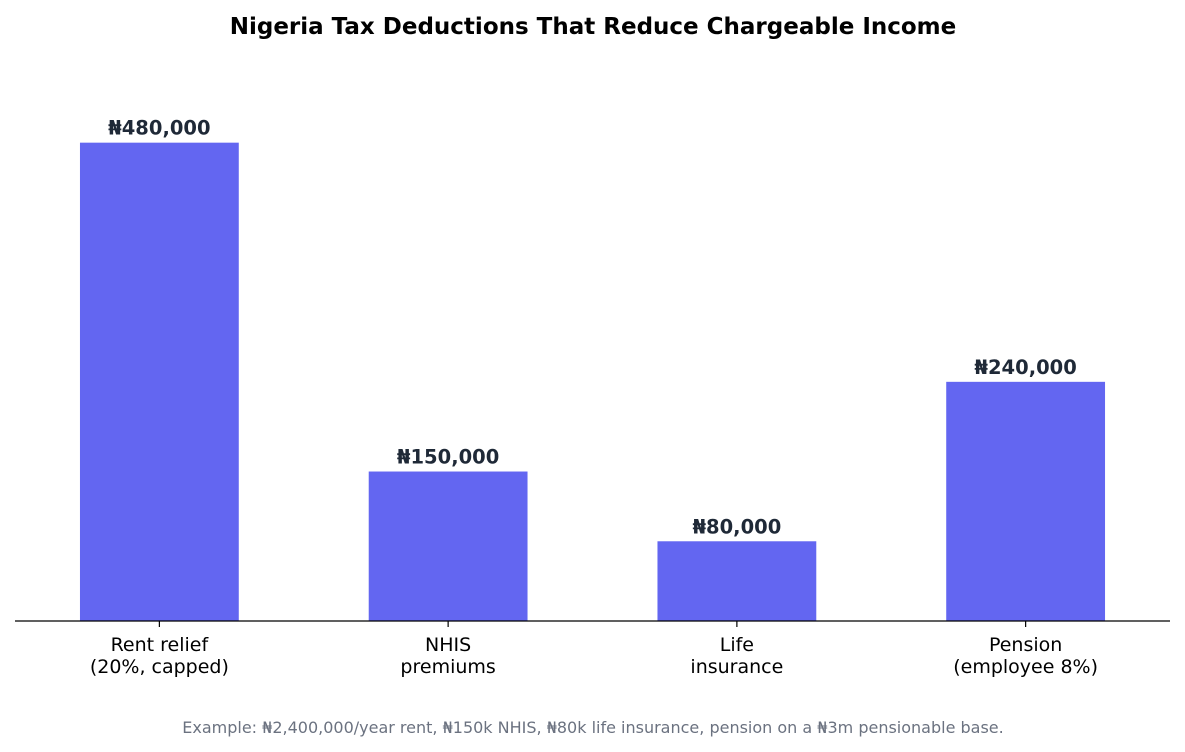  Describe the element at coordinates (159, 128) in the screenshot. I see `data-label-0: ₦480,000` at that location.